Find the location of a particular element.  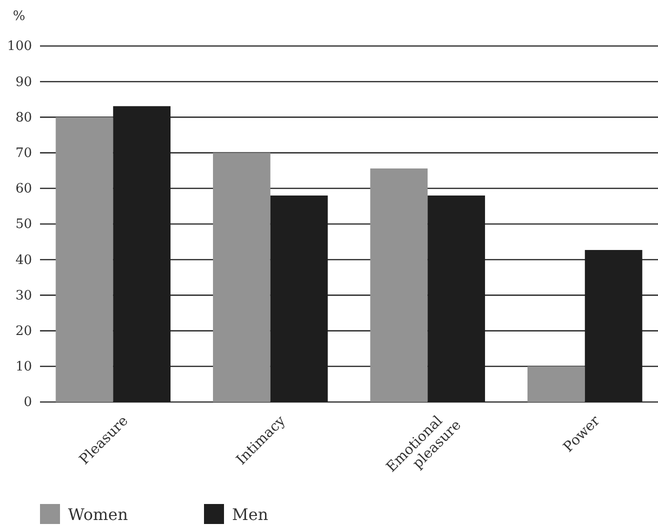

y-tick-label: 30 is located at coordinates (23, 296).